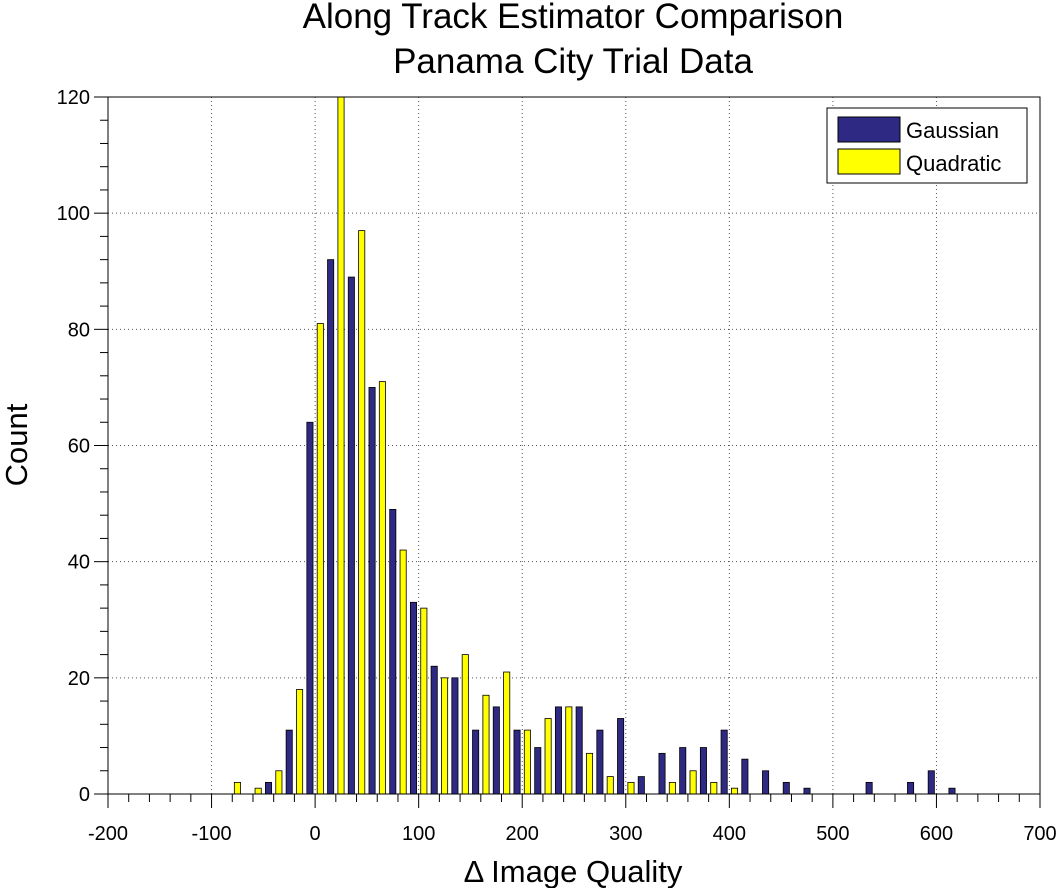  Describe the element at coordinates (869, 161) in the screenshot. I see `legend-swatch-quadratic` at that location.